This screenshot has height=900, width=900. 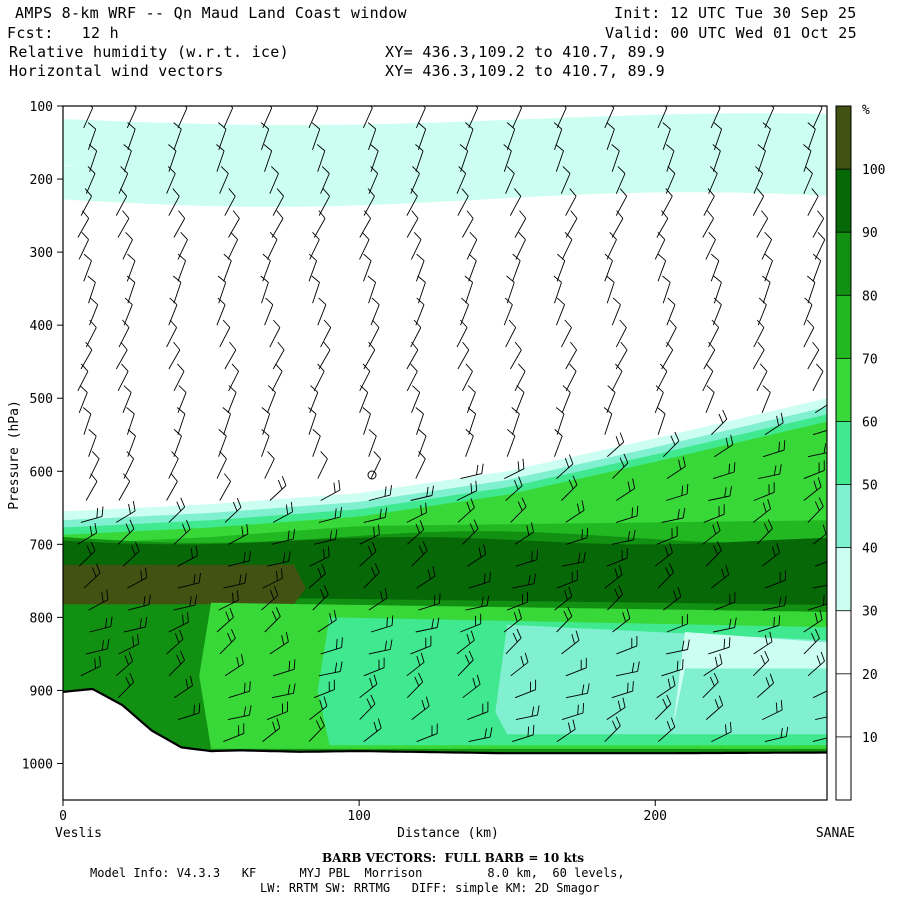 I want to click on y-tick-label: 1000, so click(x=37, y=764).